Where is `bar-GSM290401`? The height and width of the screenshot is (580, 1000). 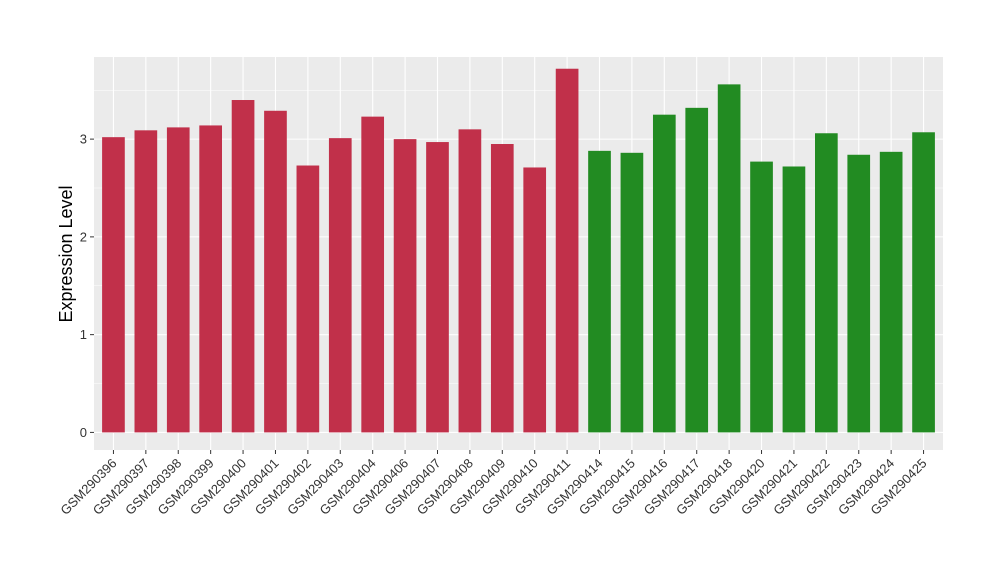
bar-GSM290401 is located at coordinates (275, 271).